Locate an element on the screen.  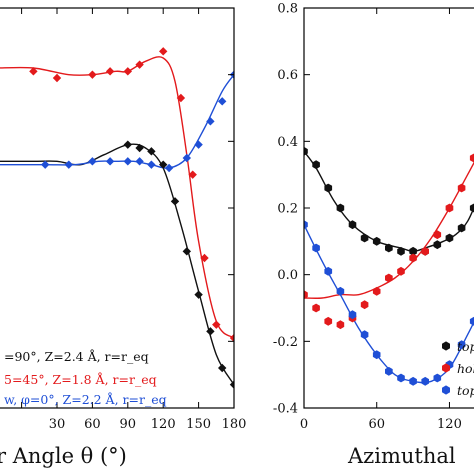
right-y-tick-label: -0.2 is located at coordinates (285, 342).